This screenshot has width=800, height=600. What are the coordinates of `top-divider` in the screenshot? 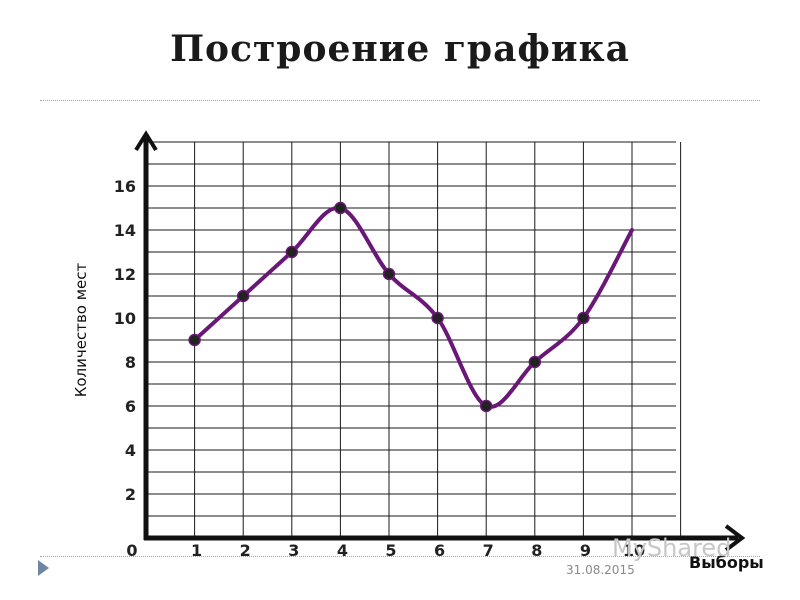 It's located at (400, 100).